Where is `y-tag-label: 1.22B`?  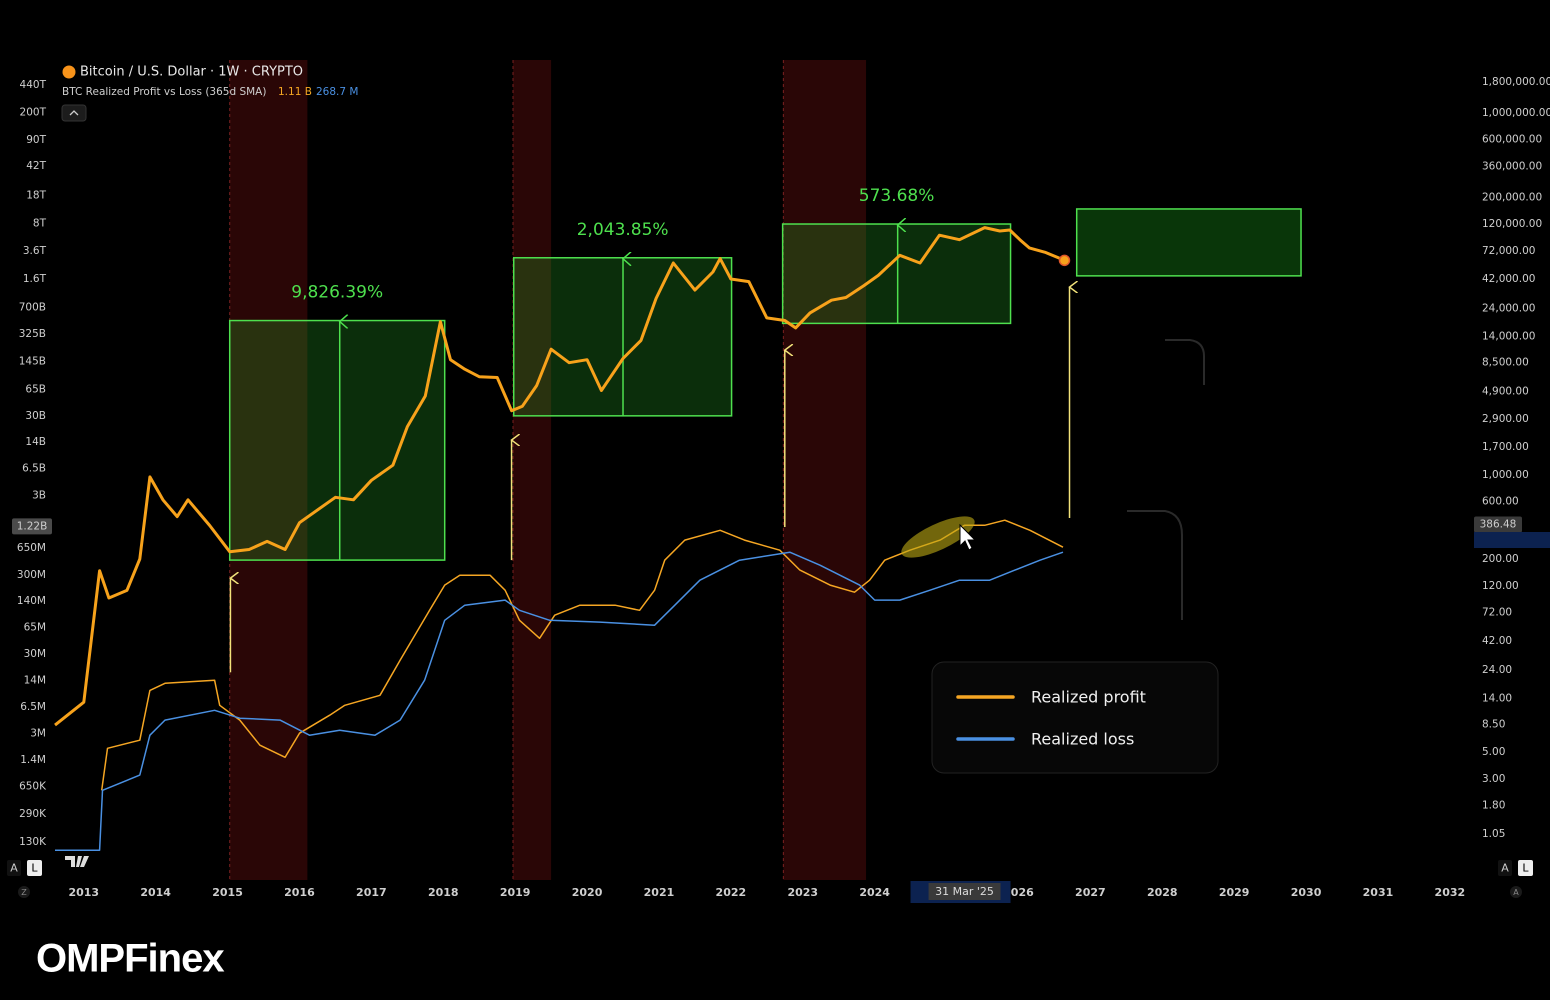
y-tag-label: 1.22B is located at coordinates (32, 526).